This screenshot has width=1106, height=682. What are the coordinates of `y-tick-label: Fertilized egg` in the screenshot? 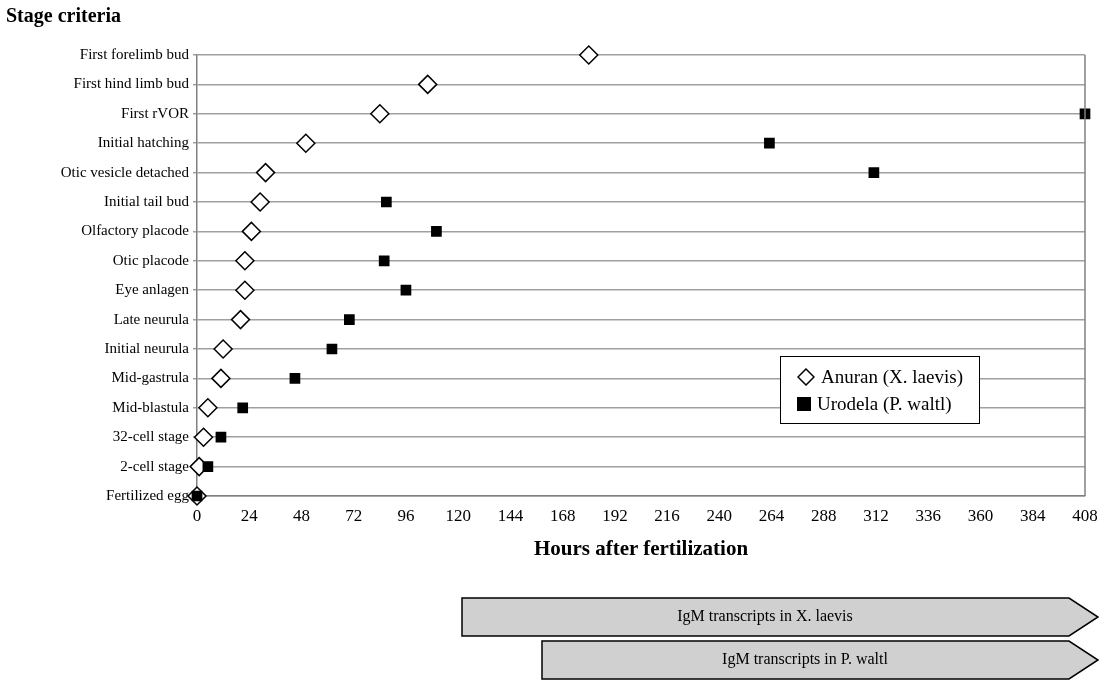 It's located at (148, 494).